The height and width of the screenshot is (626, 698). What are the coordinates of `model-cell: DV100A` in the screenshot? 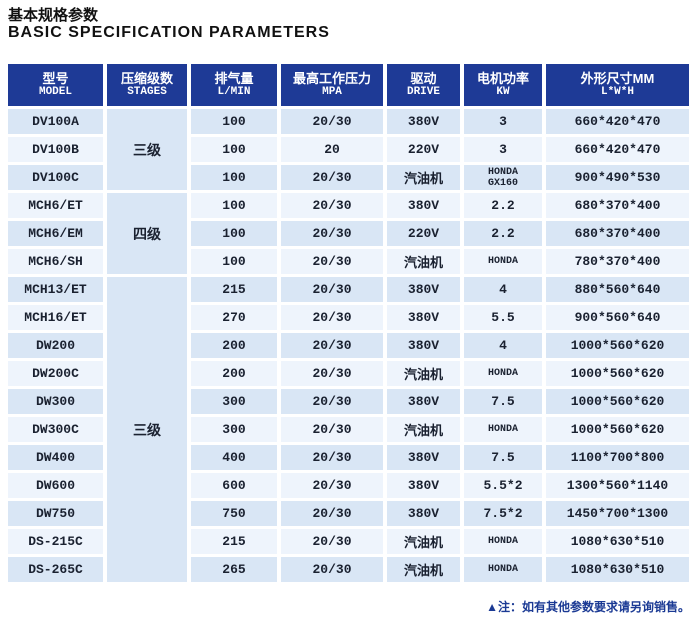 It's located at (55, 121).